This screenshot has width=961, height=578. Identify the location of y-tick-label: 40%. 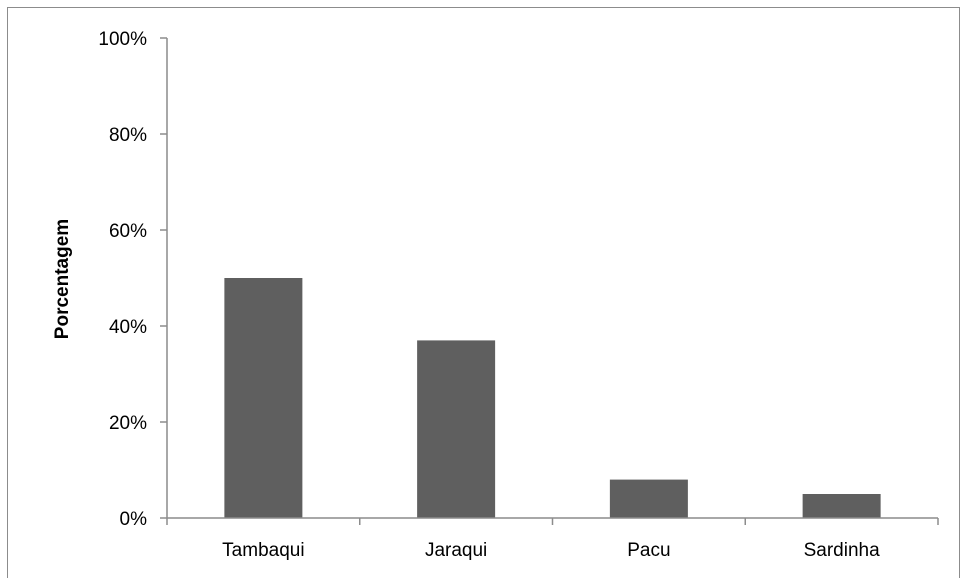
(128, 327).